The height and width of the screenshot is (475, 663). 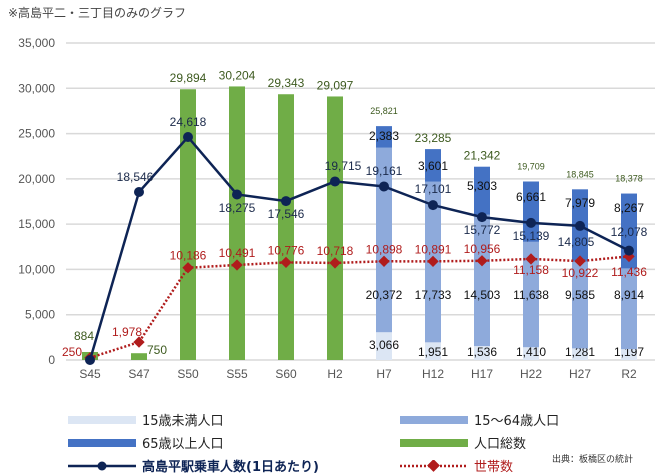 What do you see at coordinates (157, 350) in the screenshot?
I see `bar-total-label: 750` at bounding box center [157, 350].